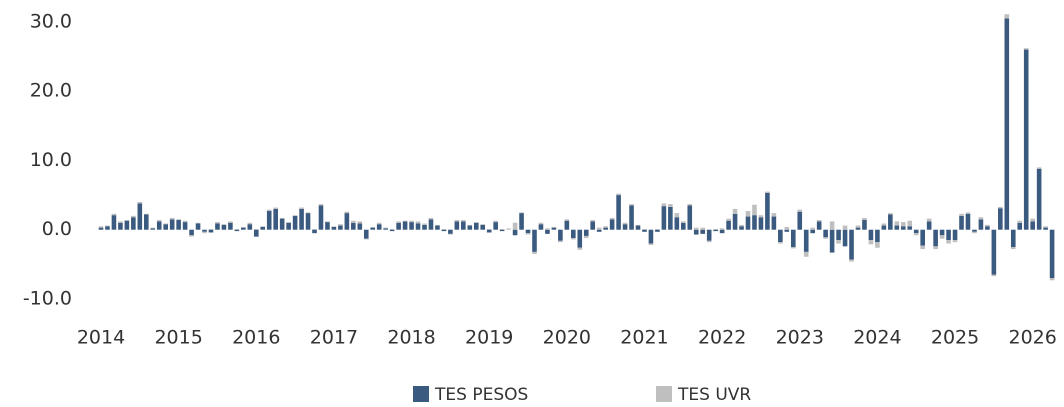 Image resolution: width=1064 pixels, height=407 pixels. What do you see at coordinates (57, 229) in the screenshot?
I see `y-tick-label: 0.0` at bounding box center [57, 229].